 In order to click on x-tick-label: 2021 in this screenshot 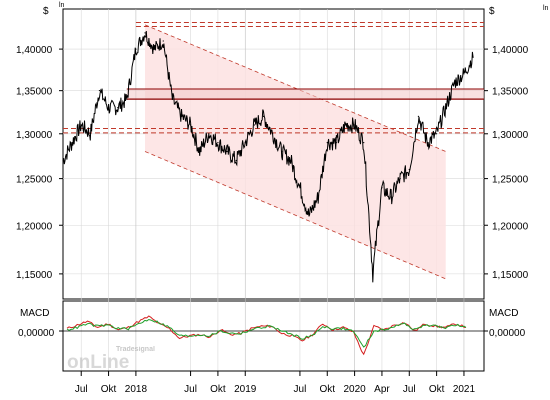, I will do `click(464, 389)`.